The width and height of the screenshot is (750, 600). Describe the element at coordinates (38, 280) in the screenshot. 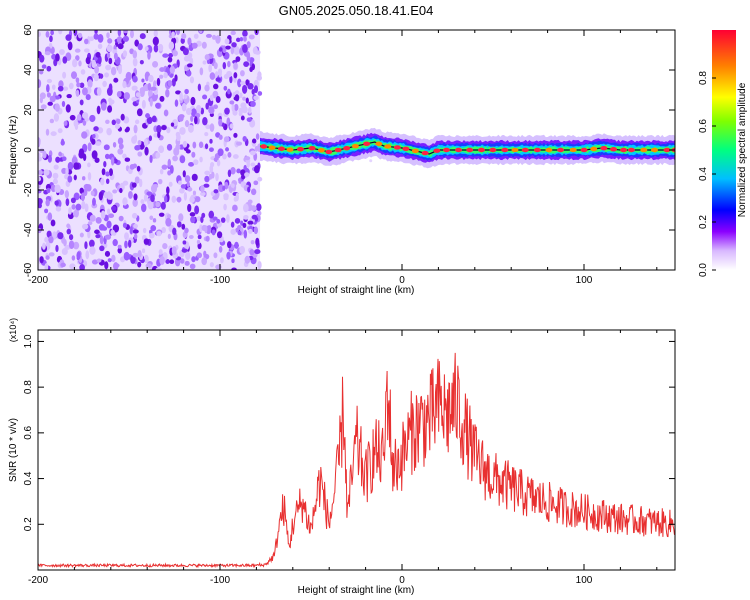

I see `x-tick-label: -200` at that location.